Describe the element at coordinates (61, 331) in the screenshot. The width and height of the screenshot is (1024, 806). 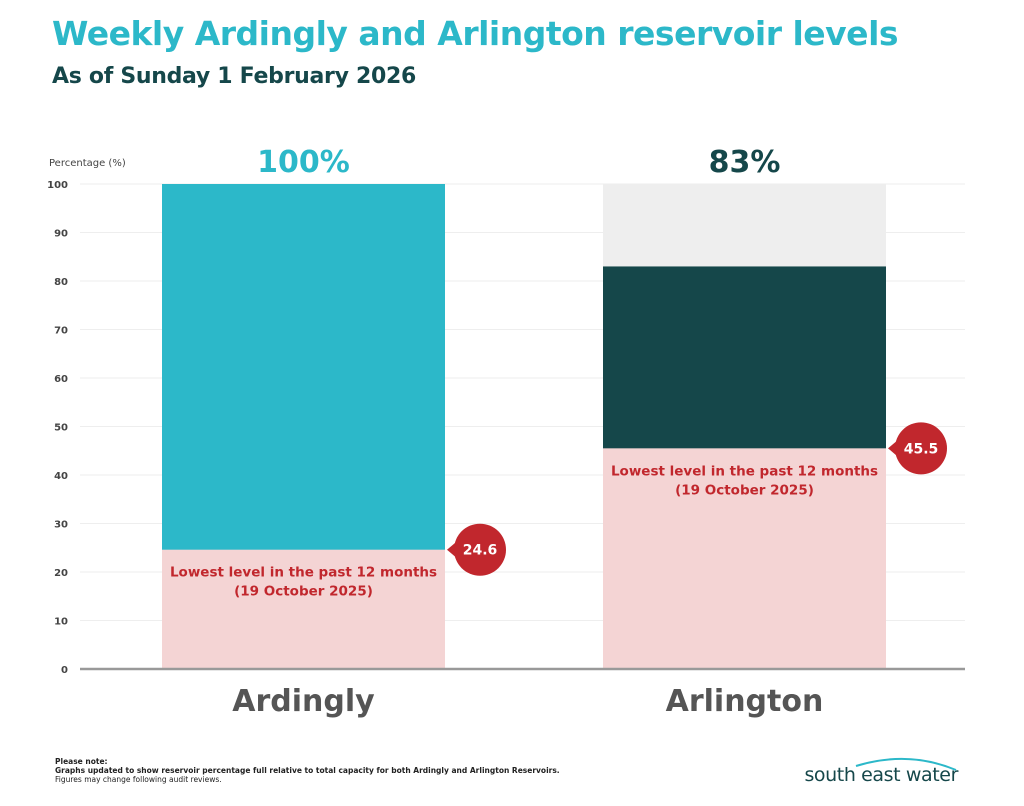
I see `y-tick-label: 70` at that location.